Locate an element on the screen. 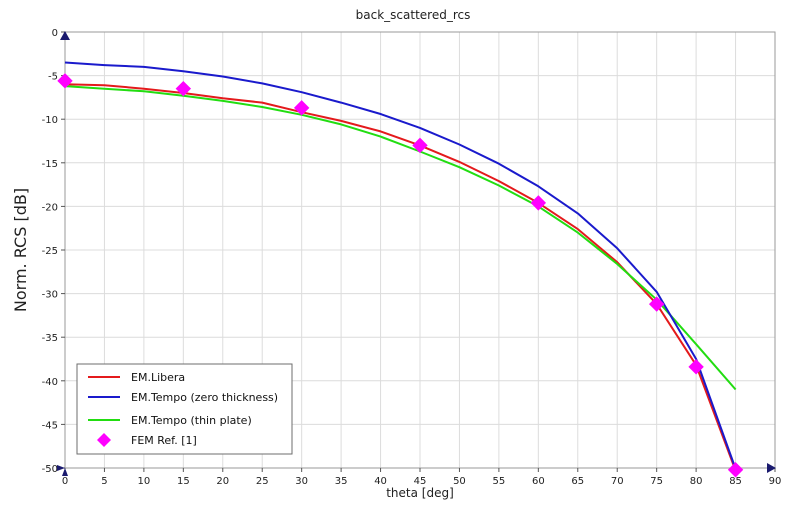  legend-label-3: FEM Ref. [1] is located at coordinates (164, 440).